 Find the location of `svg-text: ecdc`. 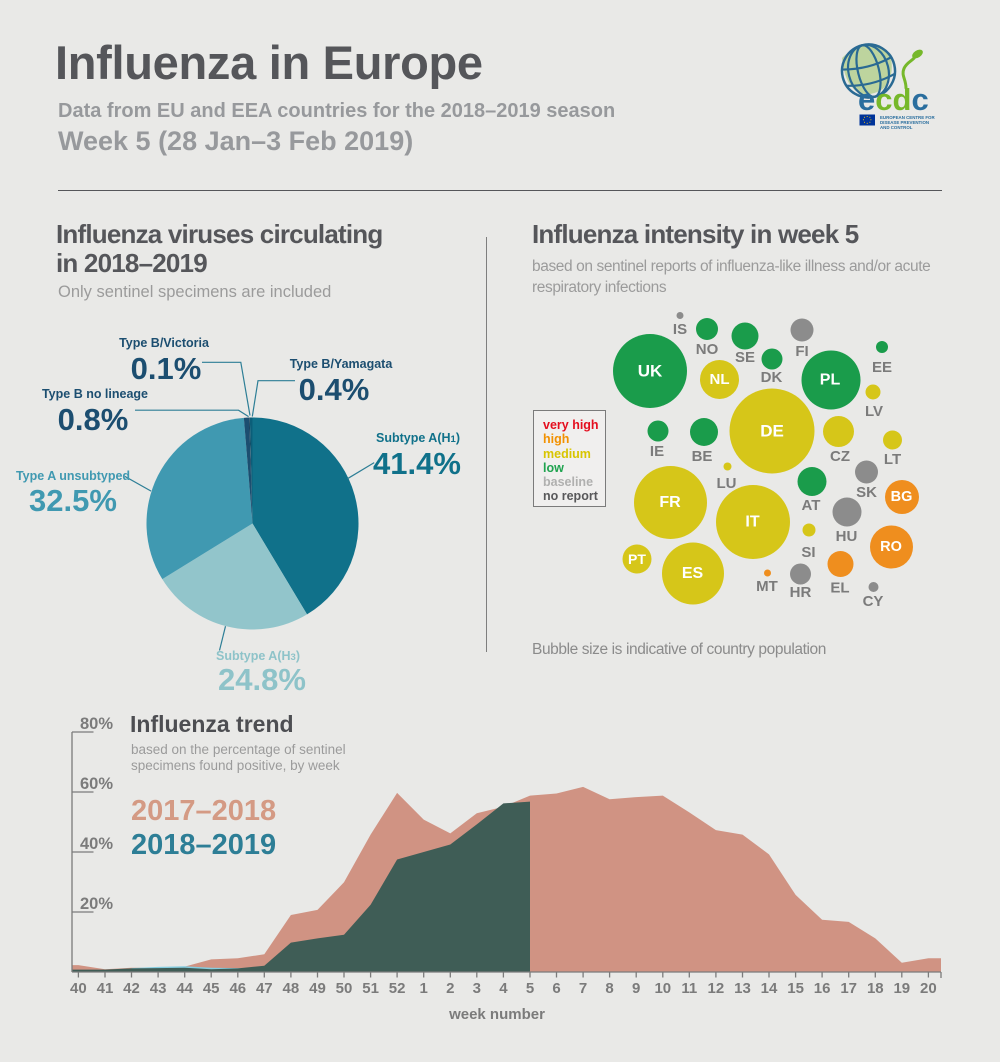

svg-text: ecdc is located at coordinates (893, 99).